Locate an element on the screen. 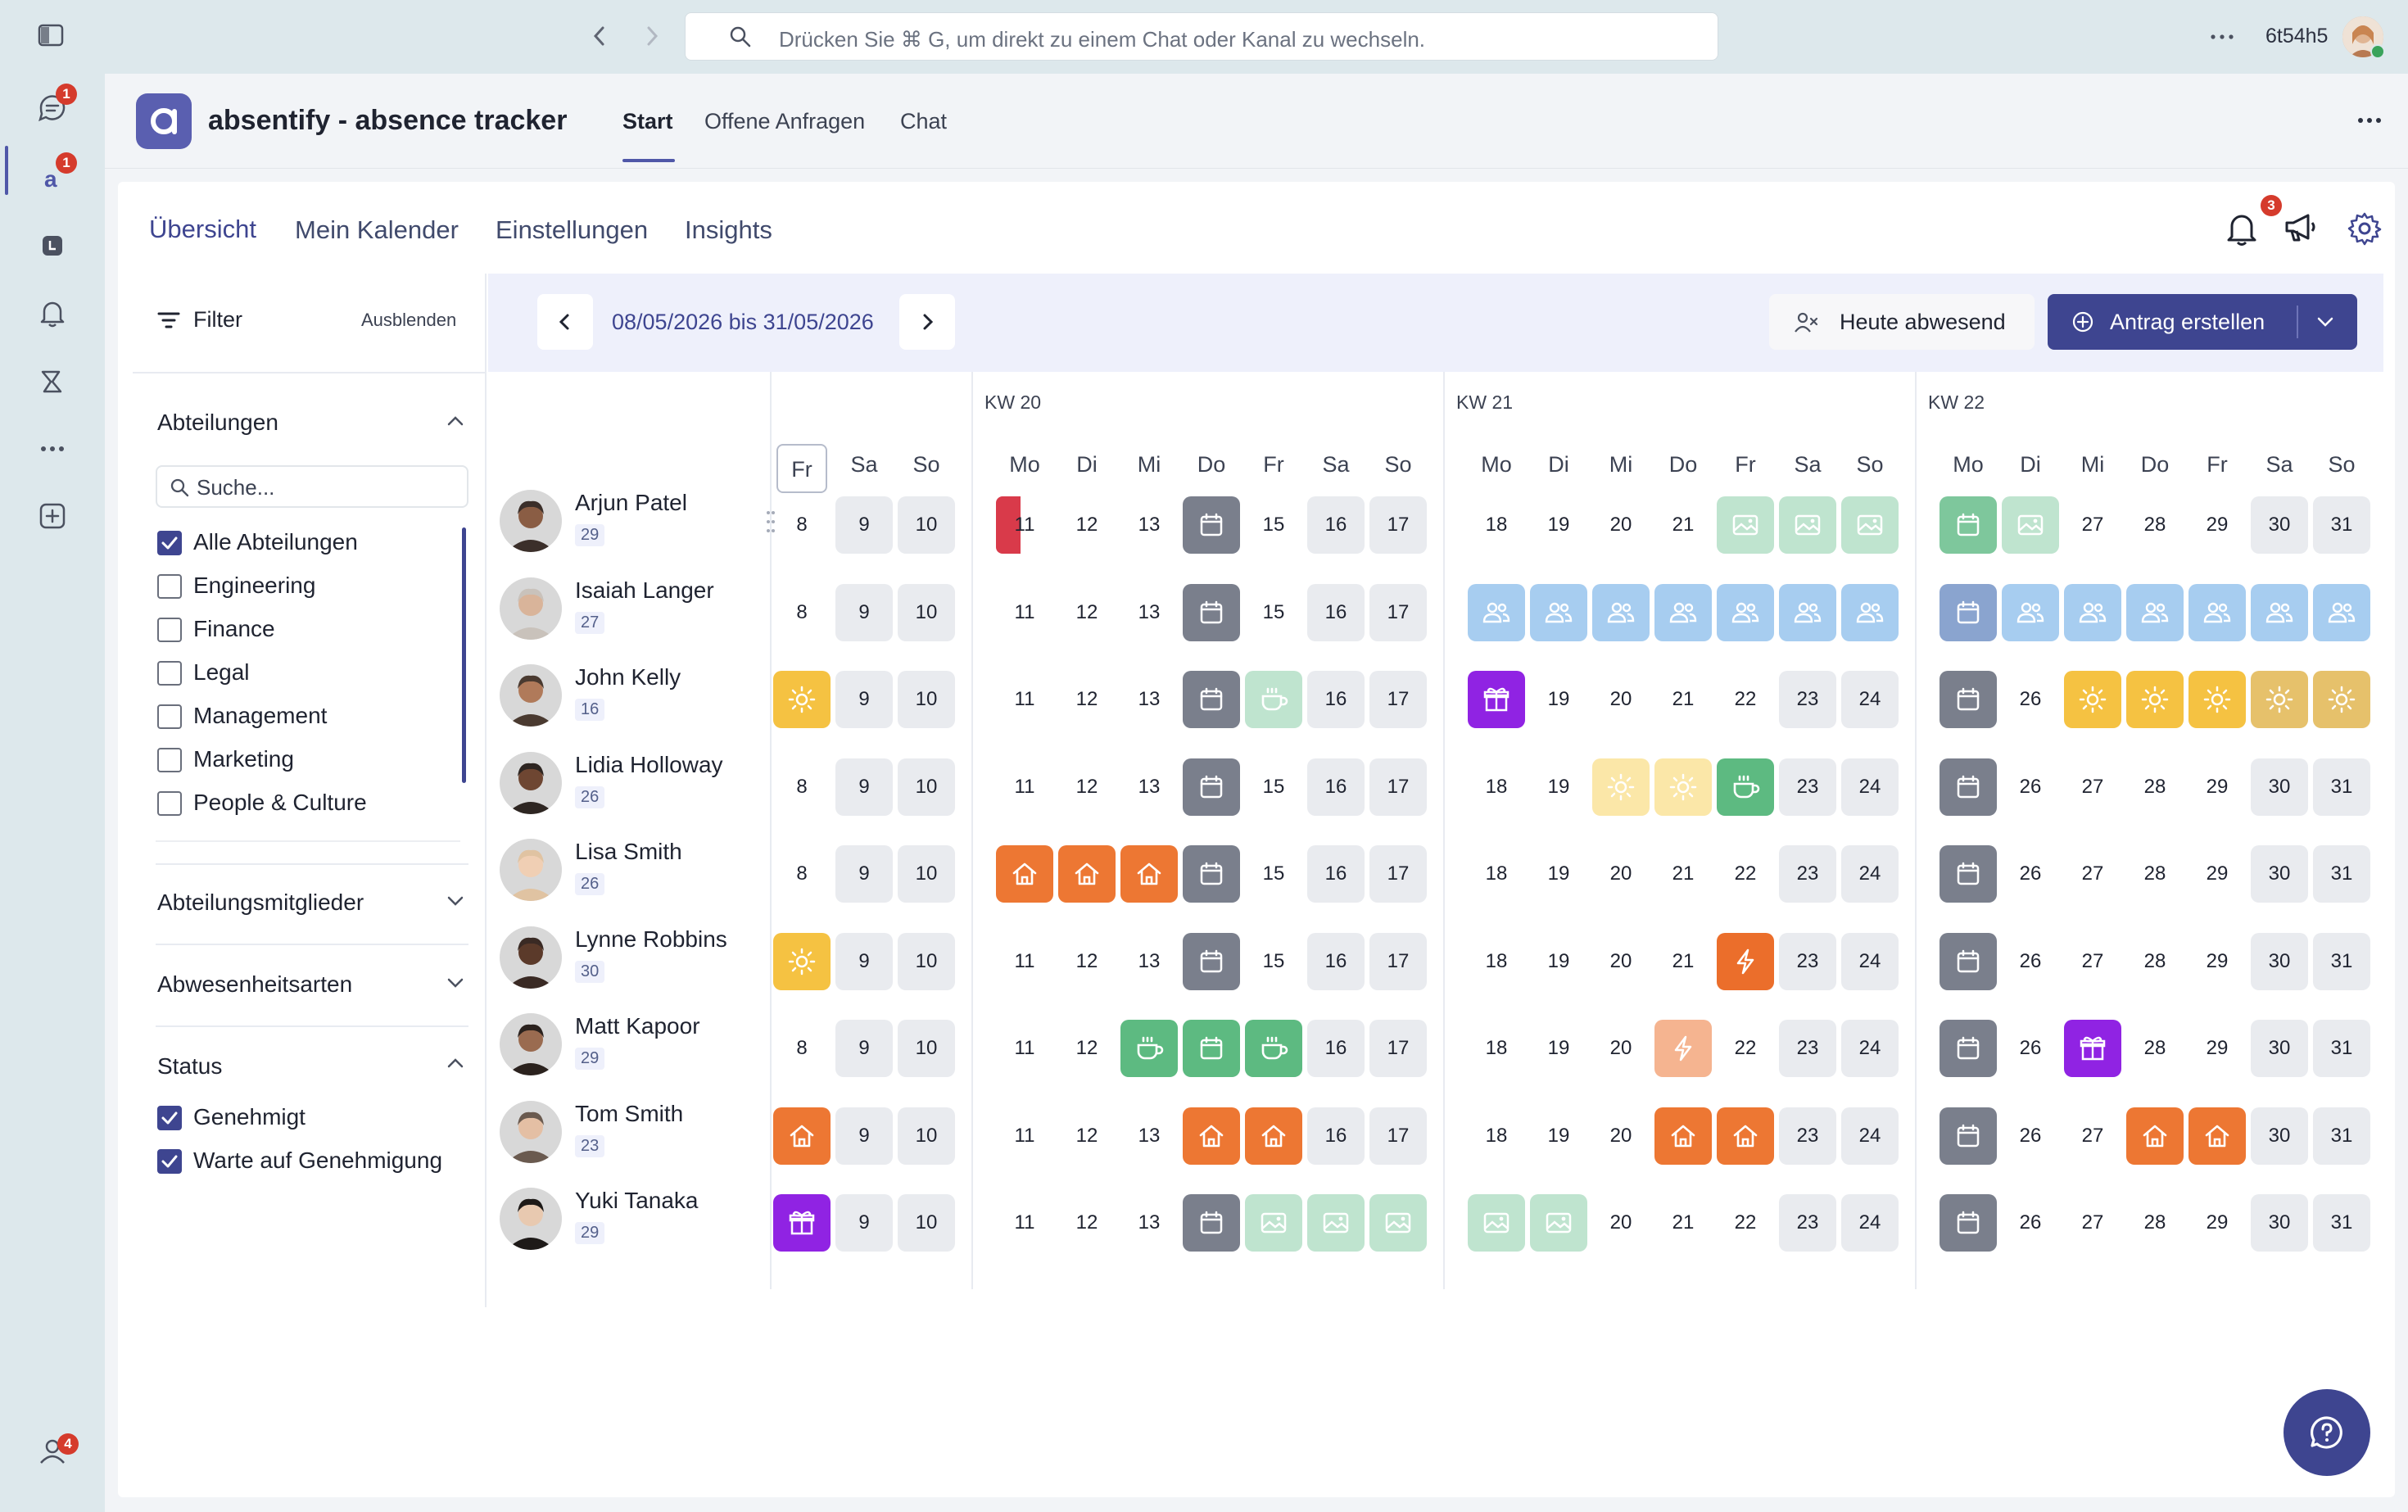 The image size is (2408, 1512). bell-icon is located at coordinates (52, 313).